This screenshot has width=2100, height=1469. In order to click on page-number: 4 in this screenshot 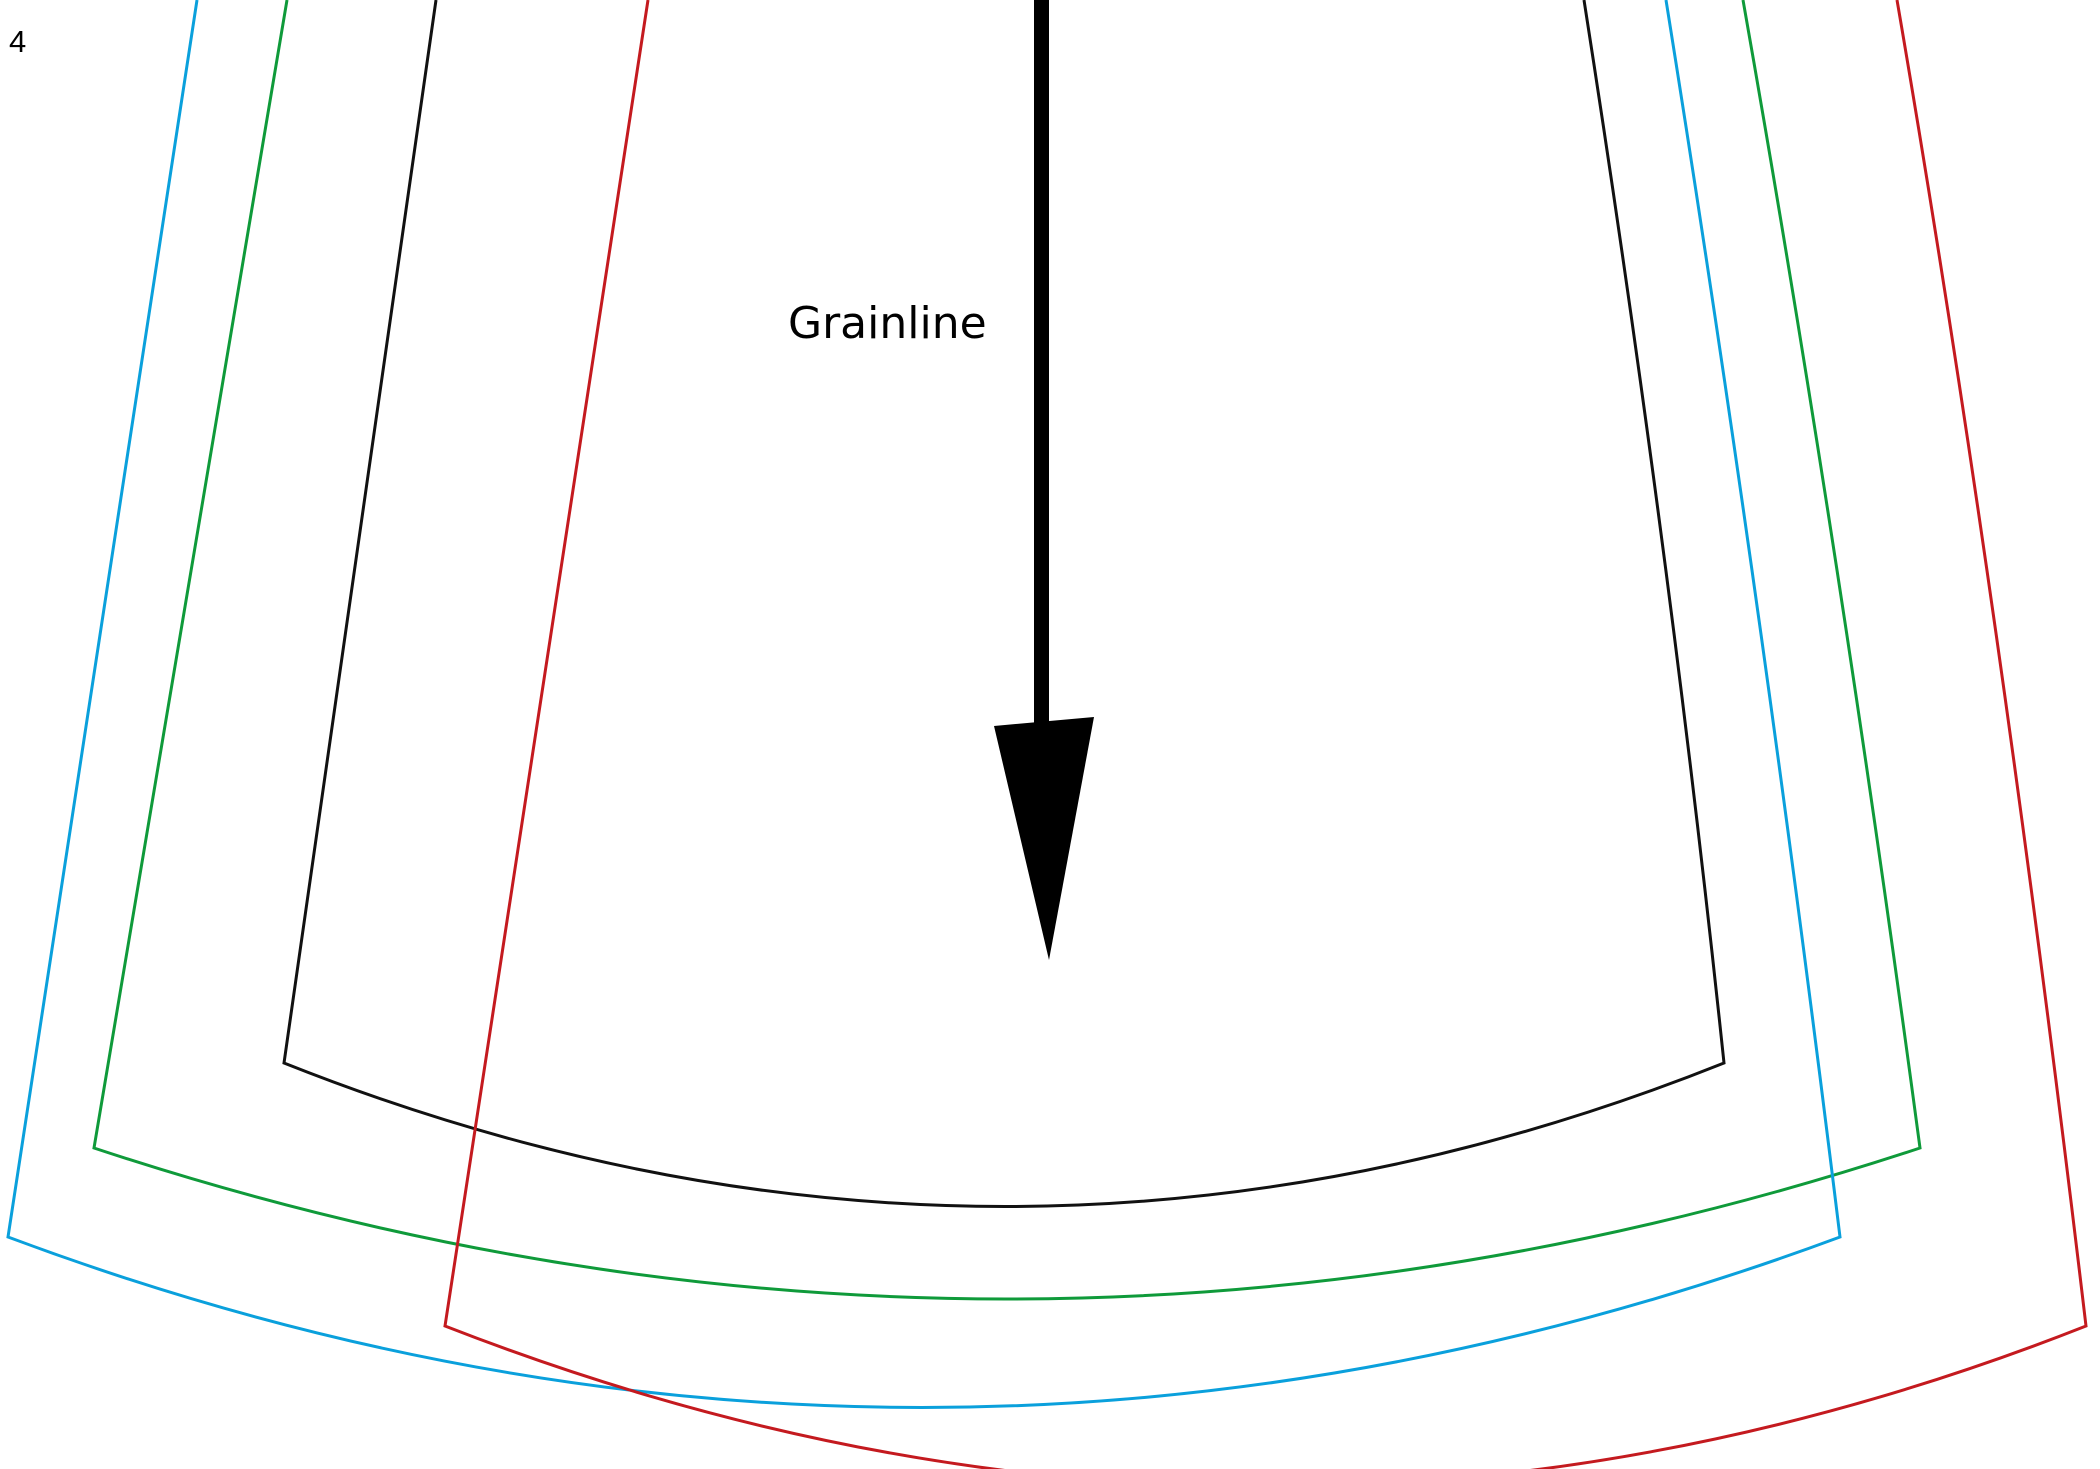, I will do `click(17, 41)`.